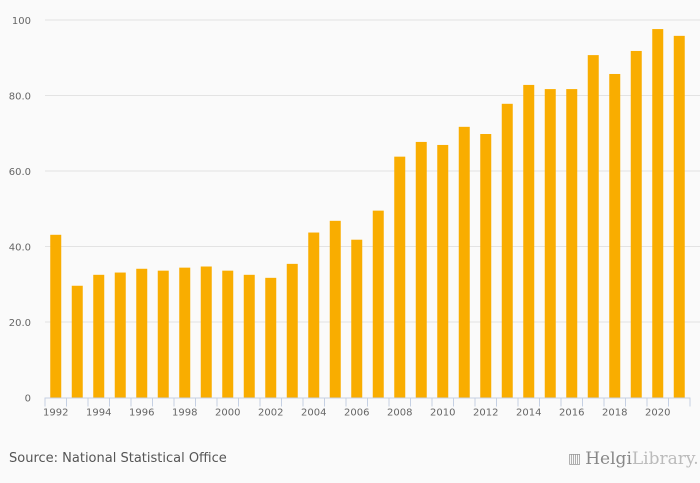  Describe the element at coordinates (550, 243) in the screenshot. I see `bar-2015` at that location.